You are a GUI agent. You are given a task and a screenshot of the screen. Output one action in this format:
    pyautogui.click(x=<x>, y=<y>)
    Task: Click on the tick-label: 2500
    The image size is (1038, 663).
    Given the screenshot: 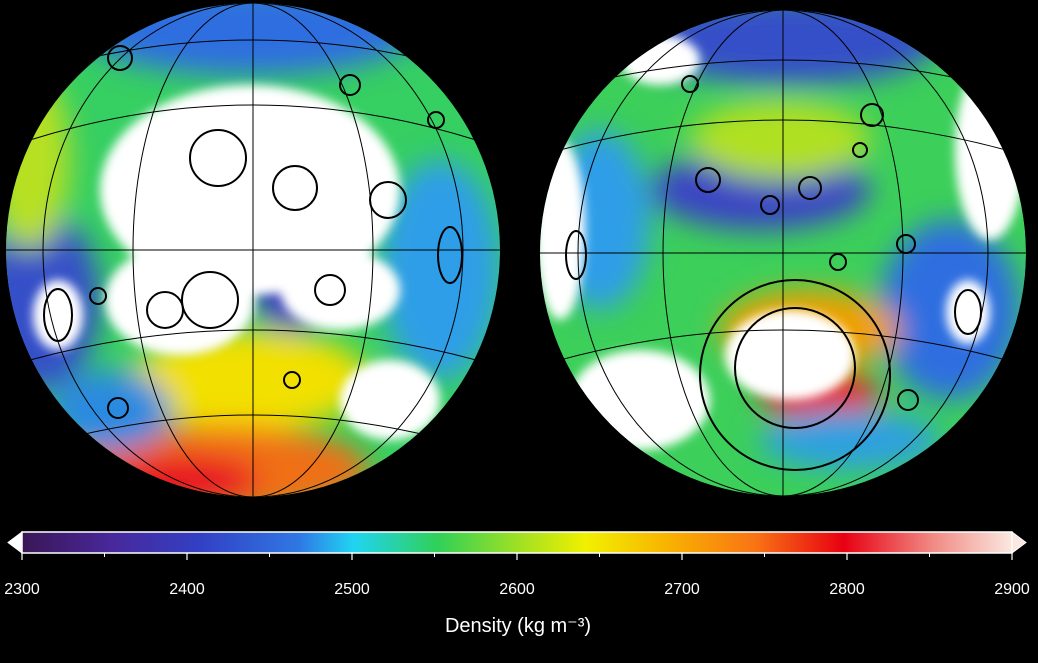 What is the action you would take?
    pyautogui.click(x=352, y=589)
    